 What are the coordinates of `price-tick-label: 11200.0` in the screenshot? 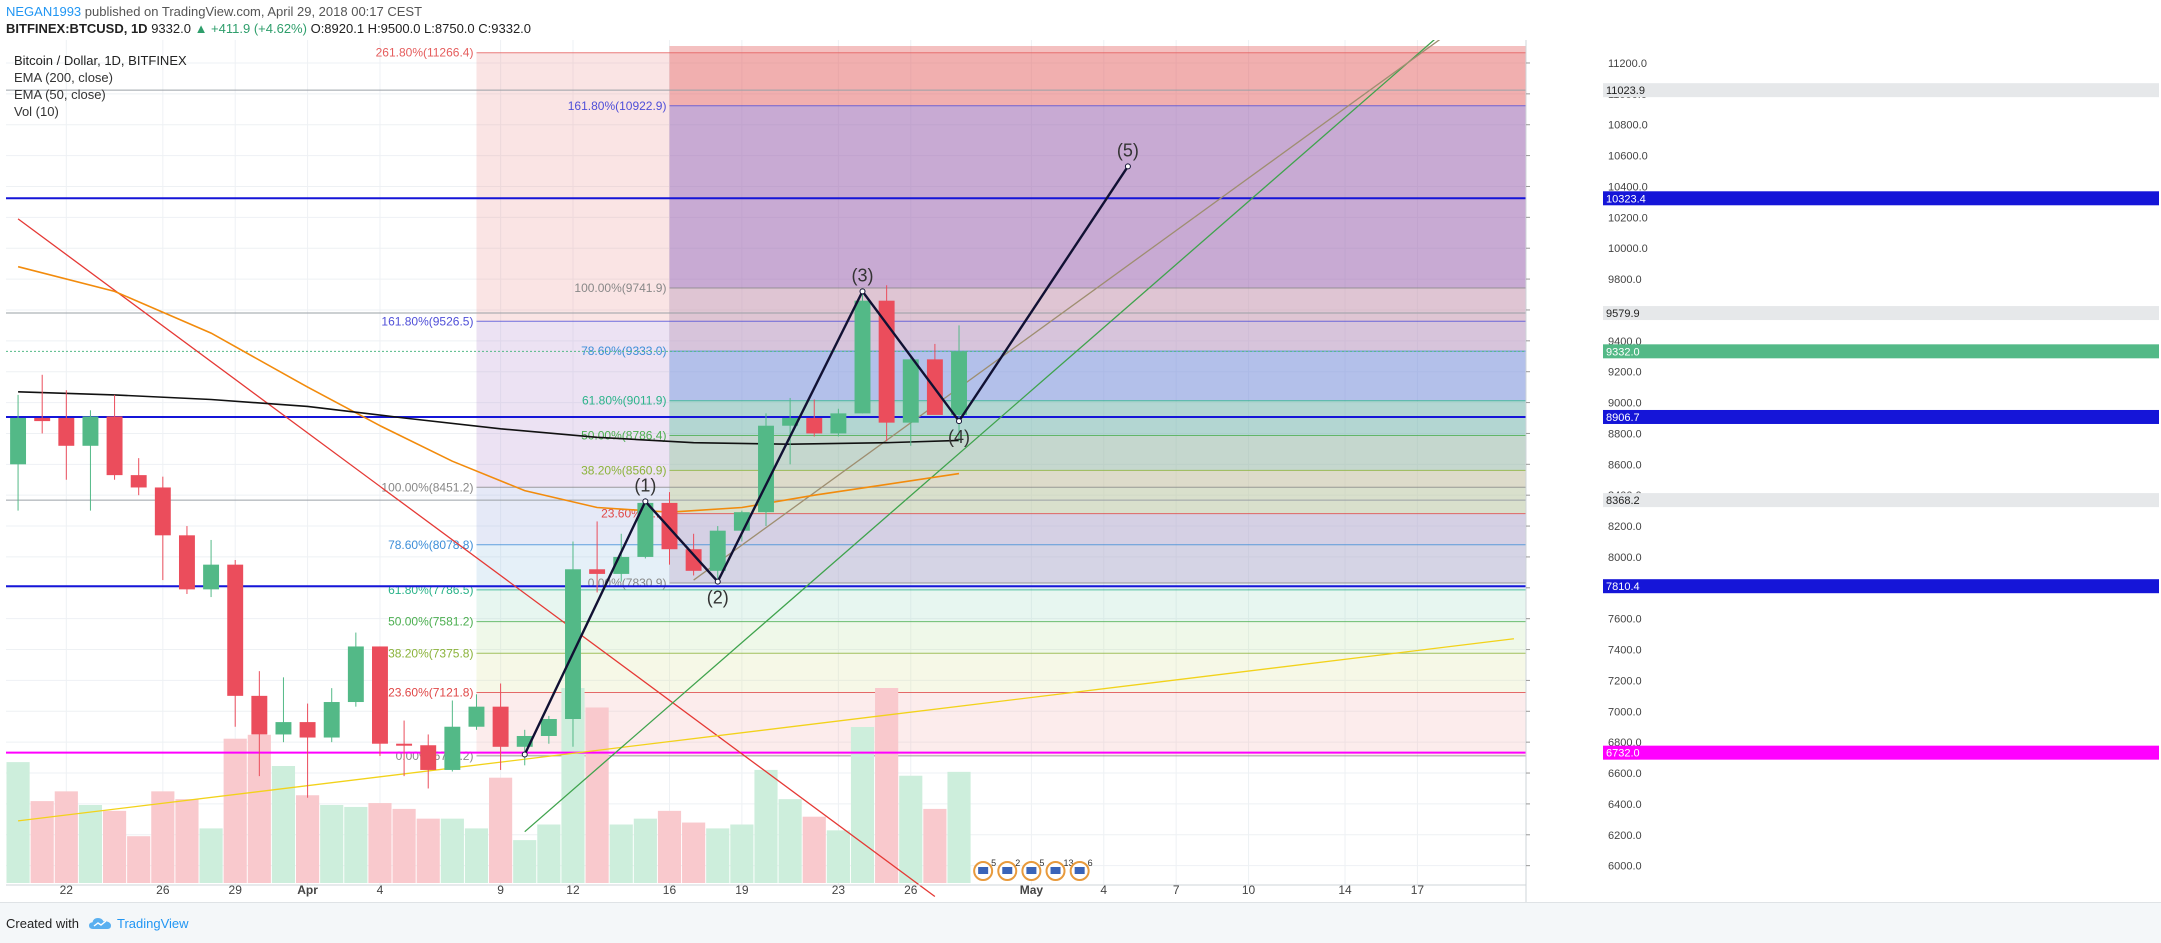 It's located at (1627, 64).